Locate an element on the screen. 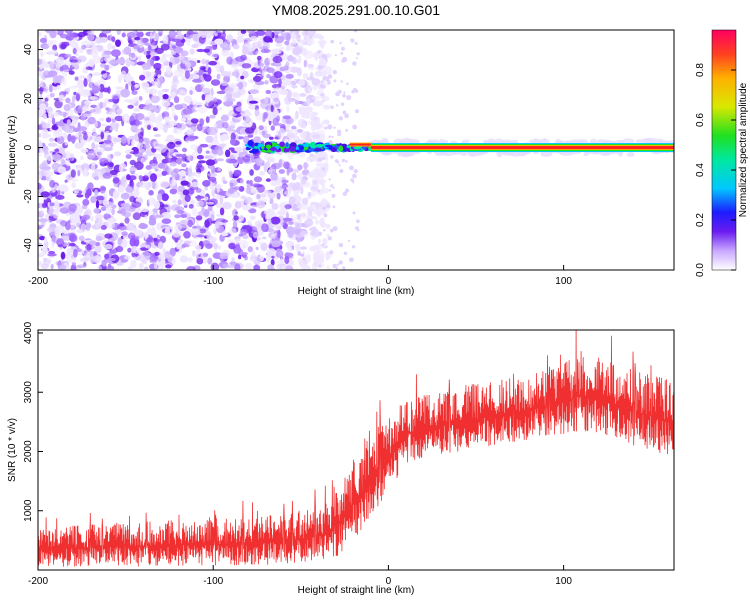 Image resolution: width=750 pixels, height=605 pixels. snr-y-axis-label: SNR (10 * v/v) is located at coordinates (12, 450).